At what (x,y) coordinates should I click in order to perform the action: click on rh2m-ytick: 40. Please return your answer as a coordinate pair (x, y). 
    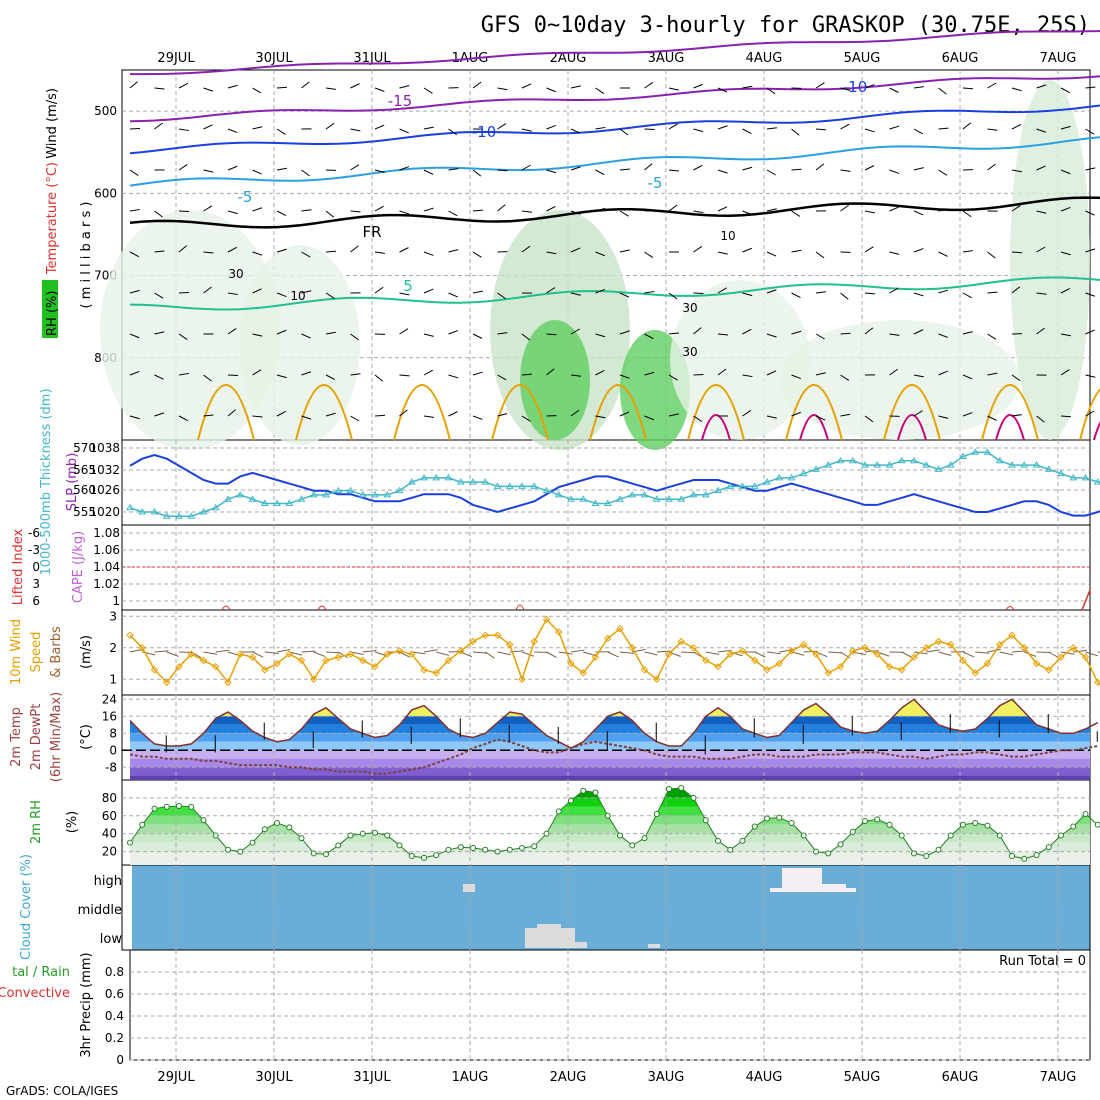
    Looking at the image, I should click on (109, 834).